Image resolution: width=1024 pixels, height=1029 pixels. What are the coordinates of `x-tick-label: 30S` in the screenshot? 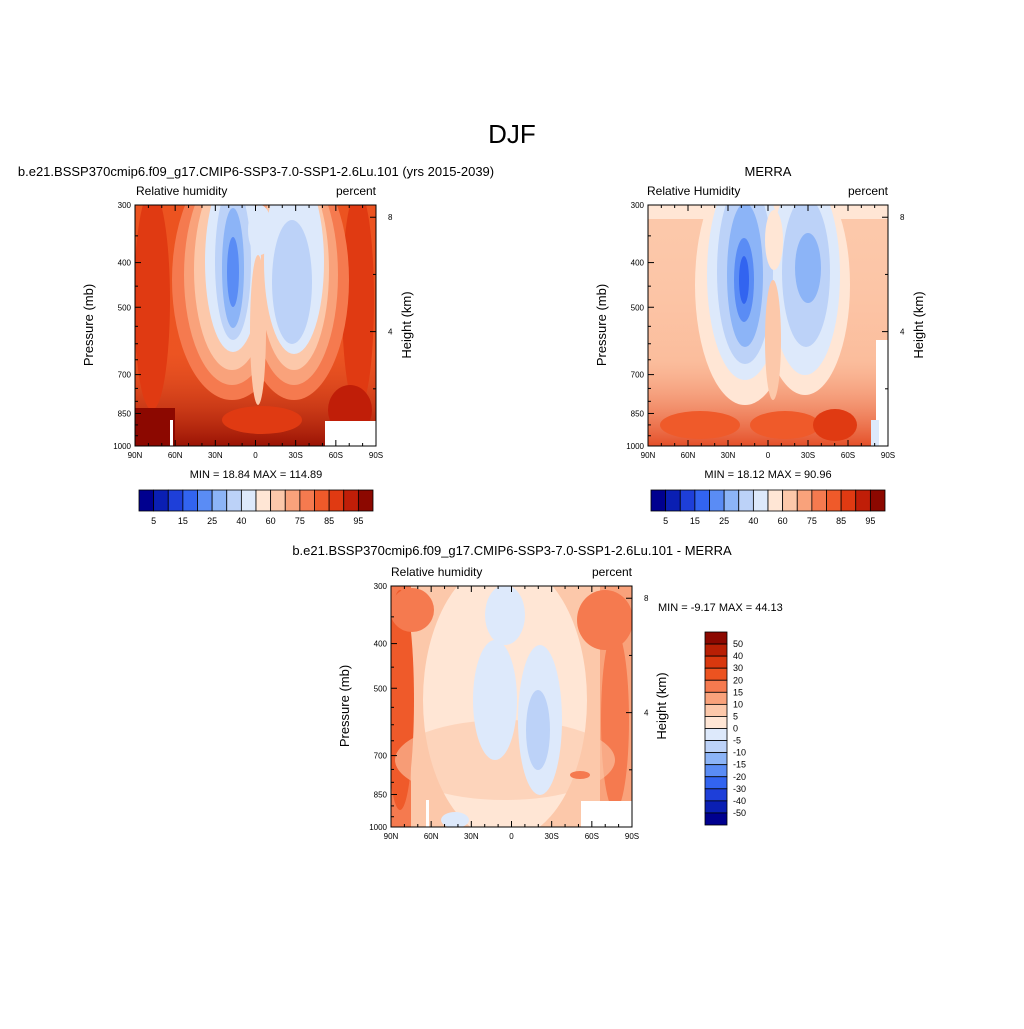 It's located at (296, 455).